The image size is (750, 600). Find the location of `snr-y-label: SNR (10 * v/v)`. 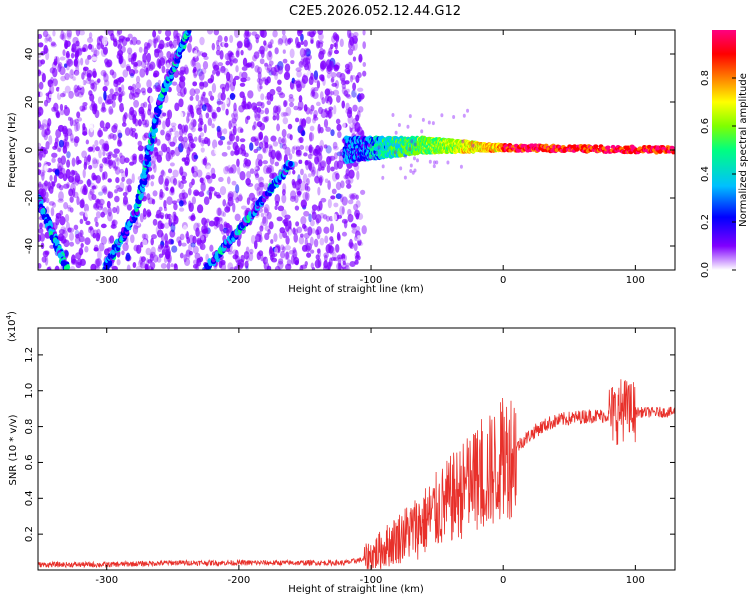

snr-y-label: SNR (10 * v/v) is located at coordinates (13, 449).